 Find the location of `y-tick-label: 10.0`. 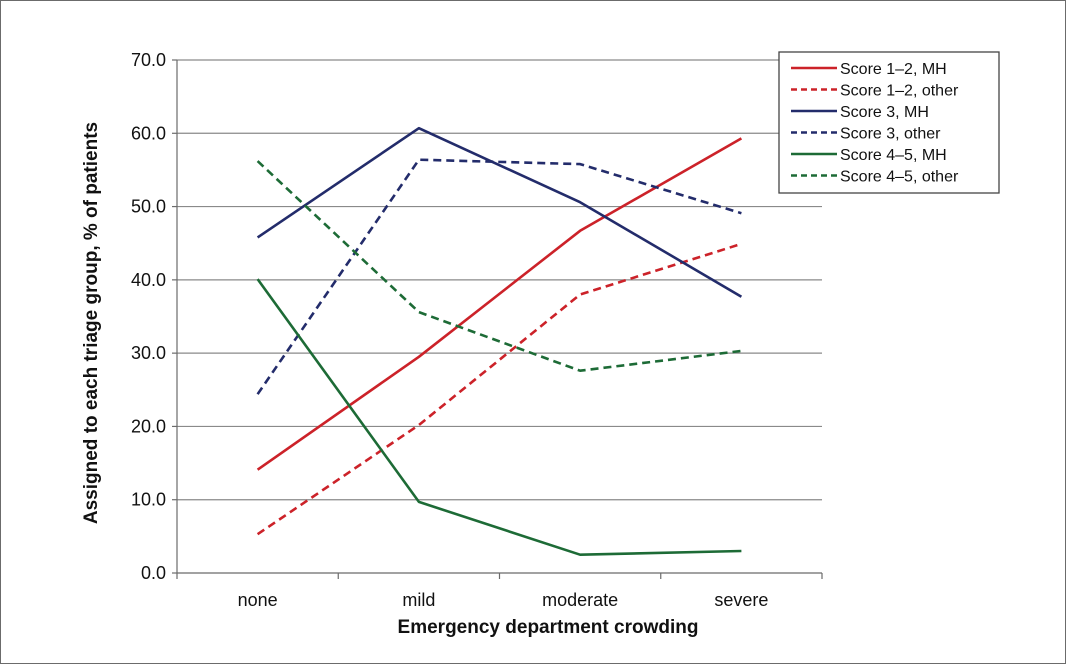

y-tick-label: 10.0 is located at coordinates (148, 500).